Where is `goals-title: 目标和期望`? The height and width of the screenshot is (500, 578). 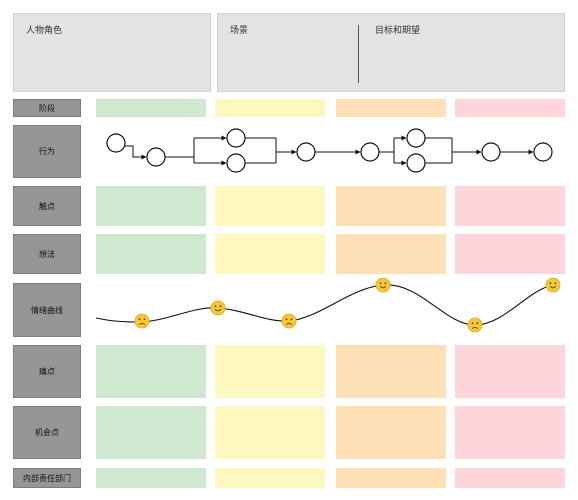
goals-title: 目标和期望 is located at coordinates (398, 31).